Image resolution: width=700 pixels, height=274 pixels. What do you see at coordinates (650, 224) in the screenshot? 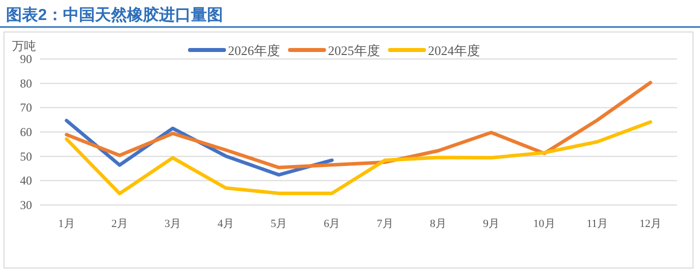
I see `x-tick-label: 12月` at bounding box center [650, 224].